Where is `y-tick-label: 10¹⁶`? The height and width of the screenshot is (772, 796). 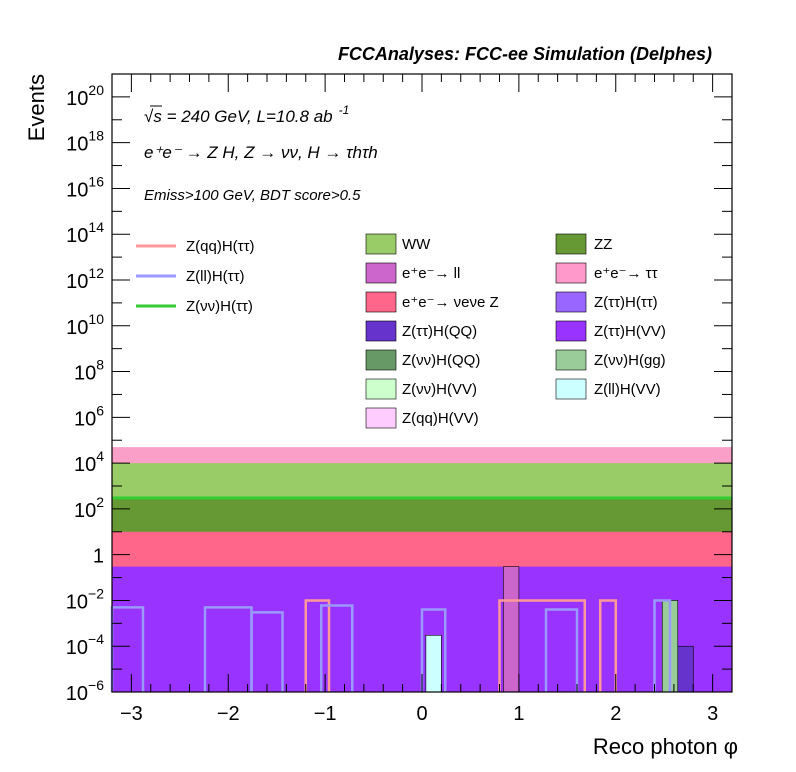
y-tick-label: 10¹⁶ is located at coordinates (85, 187).